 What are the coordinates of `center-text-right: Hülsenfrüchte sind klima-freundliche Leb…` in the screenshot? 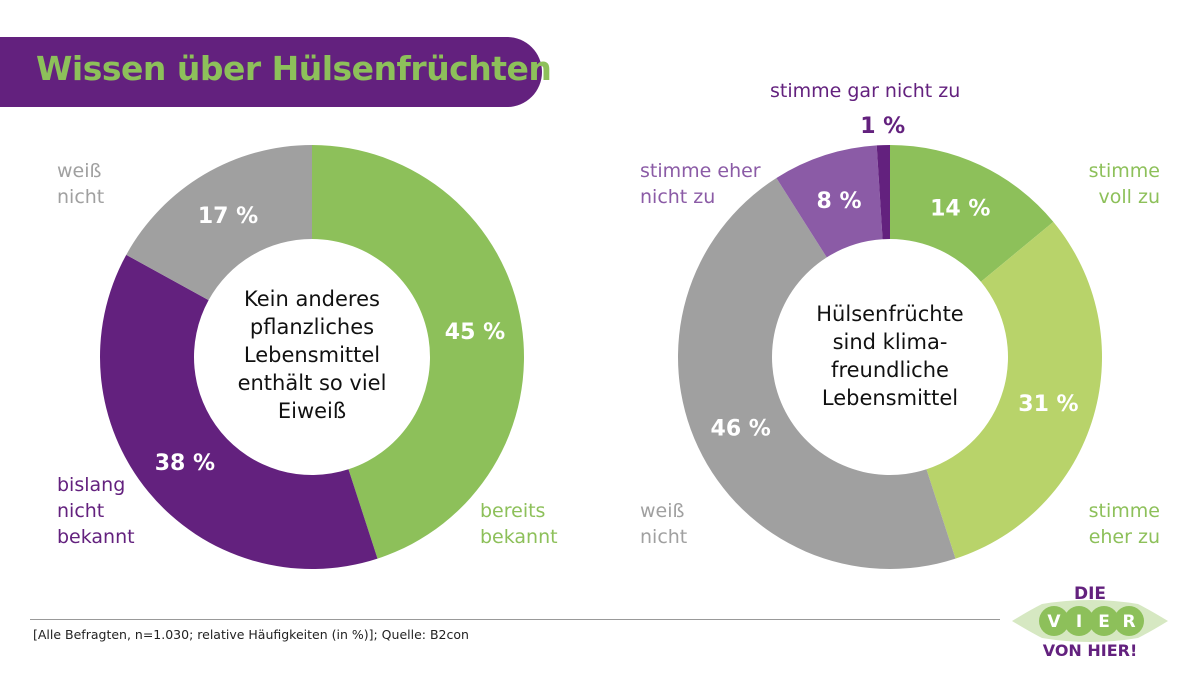 It's located at (890, 356).